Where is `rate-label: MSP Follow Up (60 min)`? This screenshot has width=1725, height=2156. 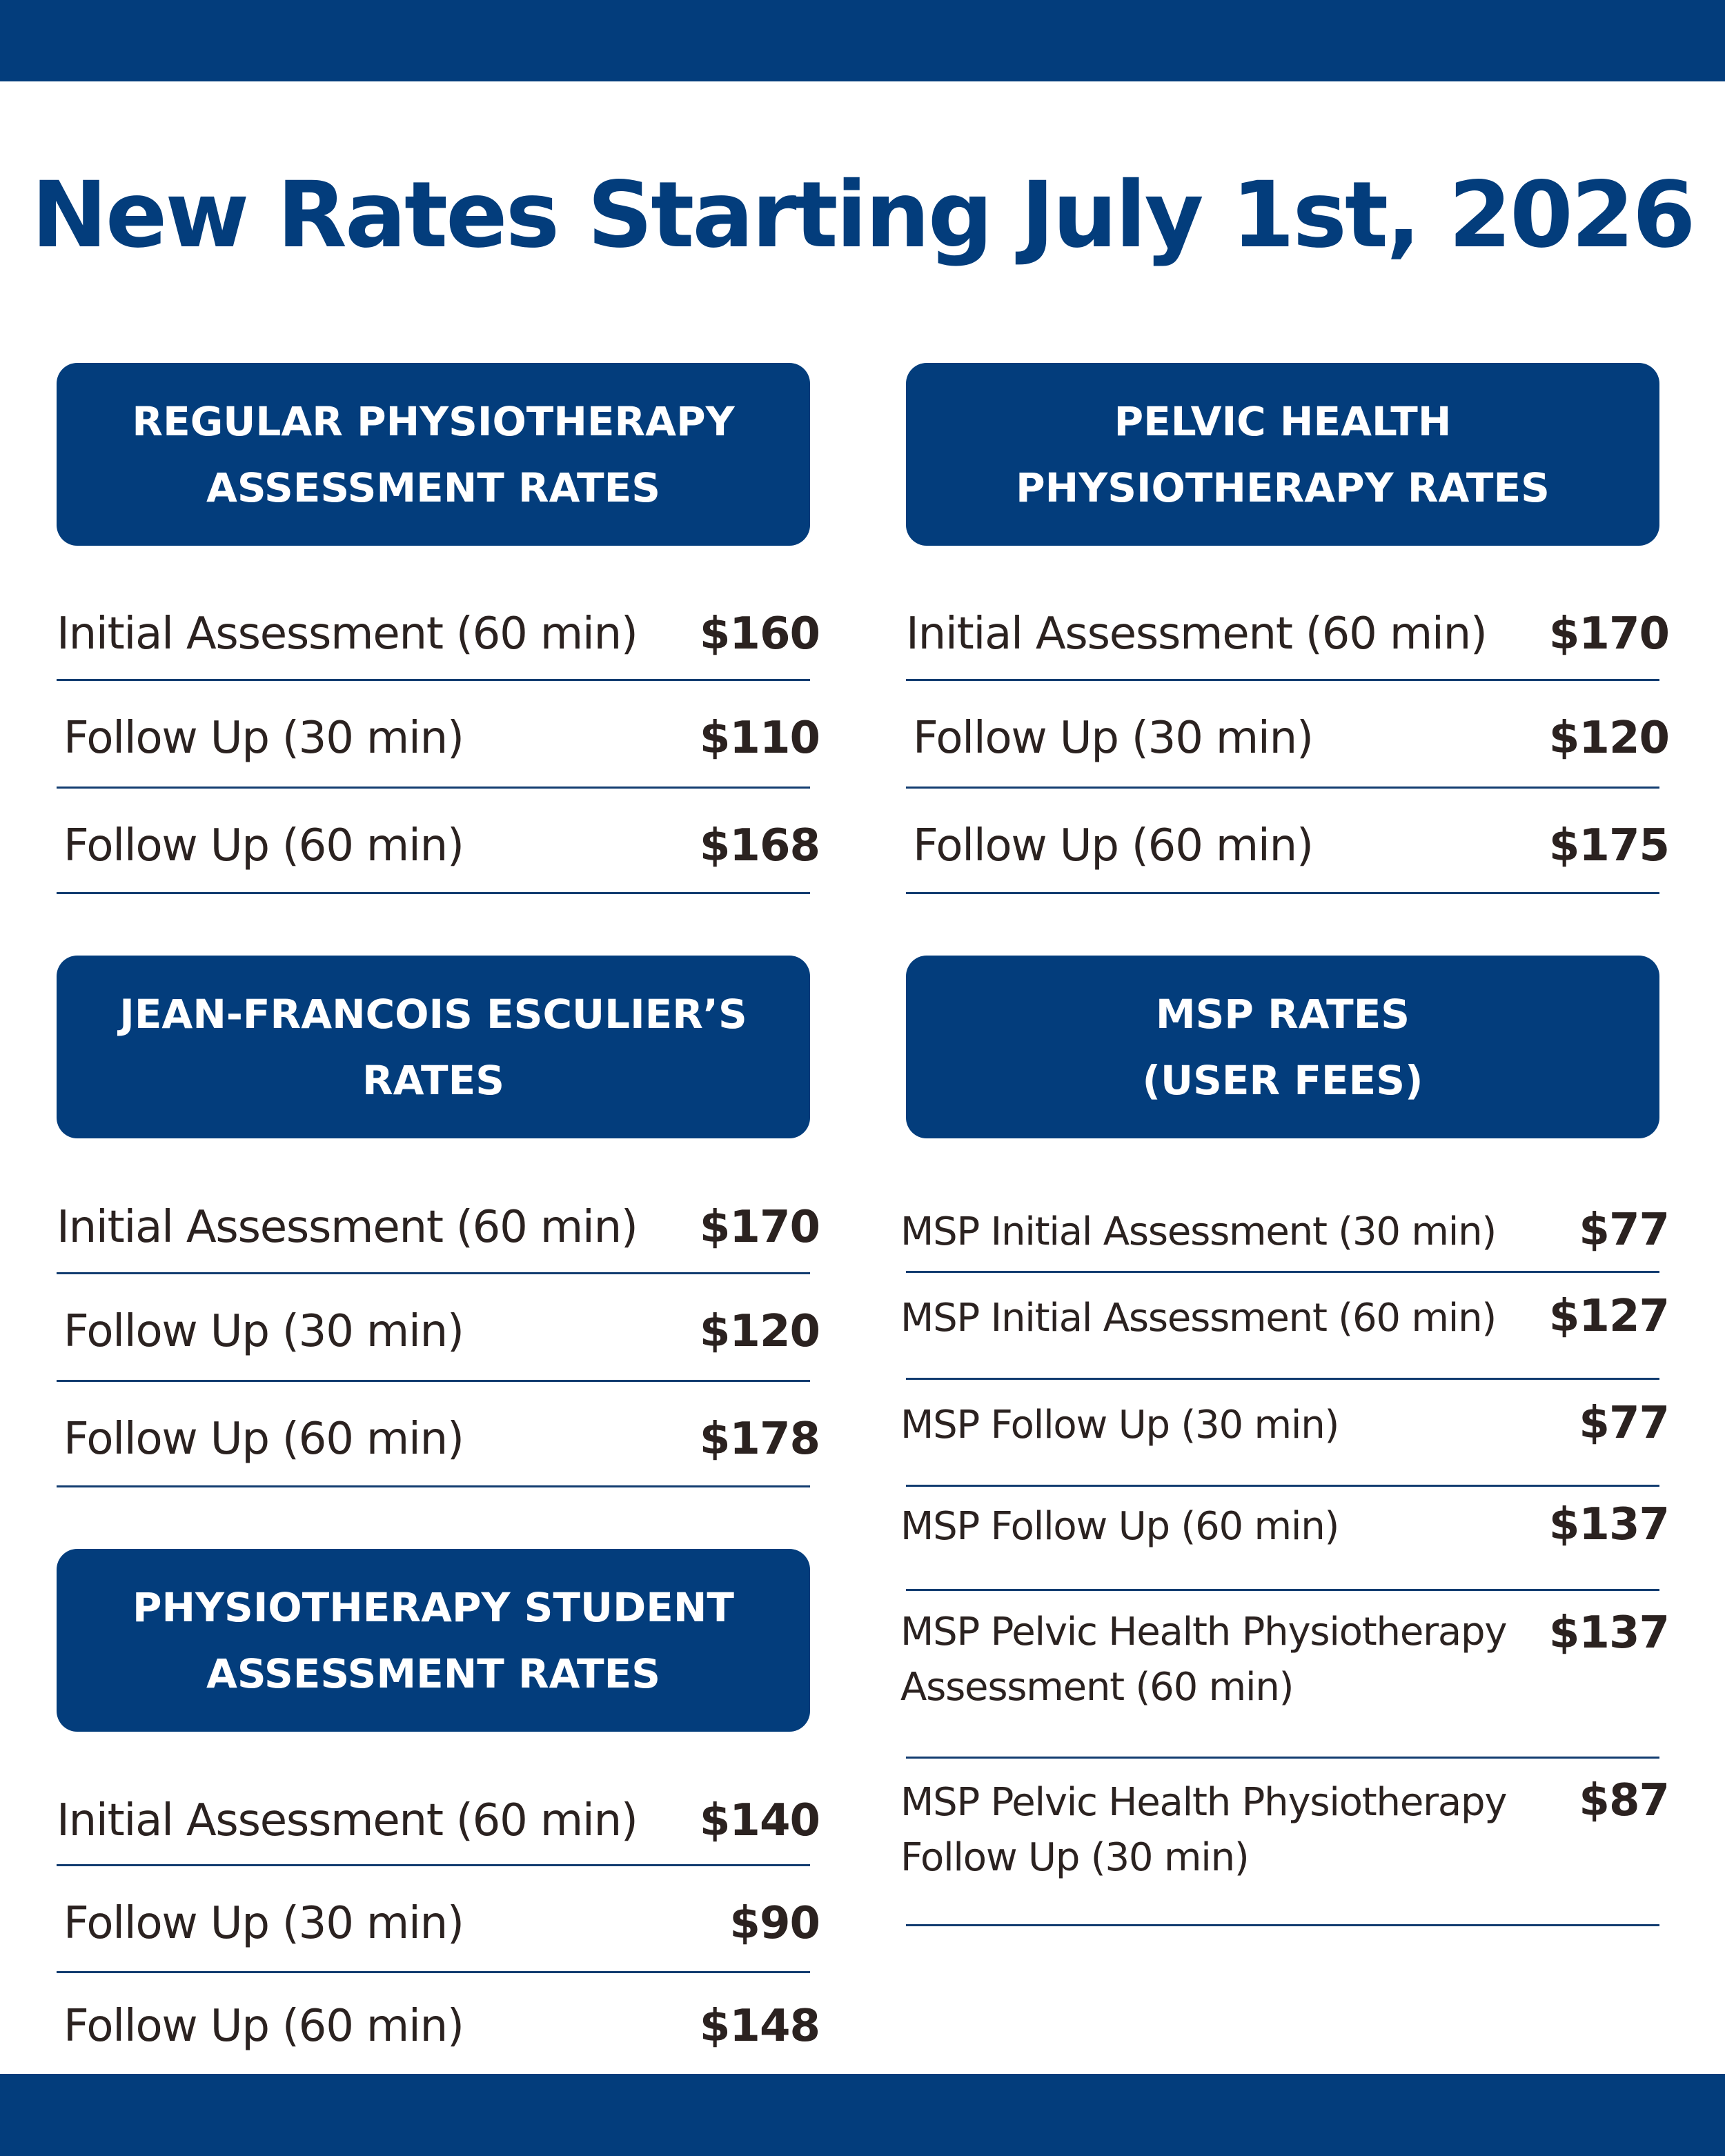 rate-label: MSP Follow Up (60 min) is located at coordinates (1119, 1526).